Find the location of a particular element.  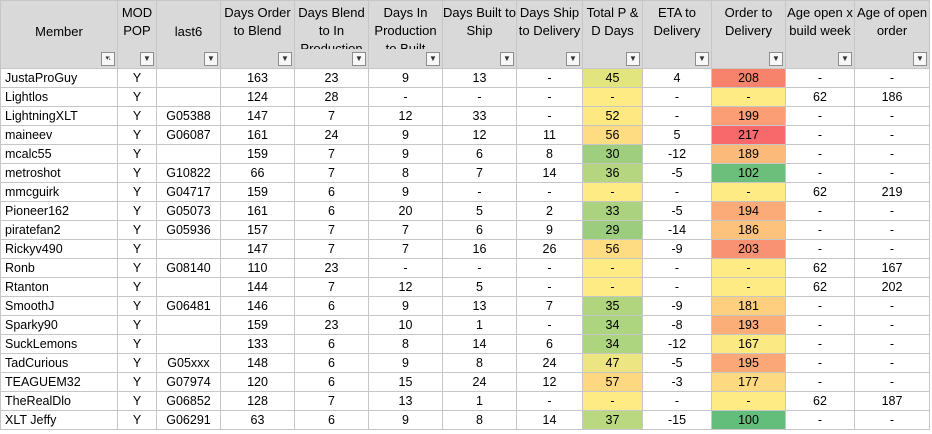

cell-days-production-built: 15 is located at coordinates (405, 382).